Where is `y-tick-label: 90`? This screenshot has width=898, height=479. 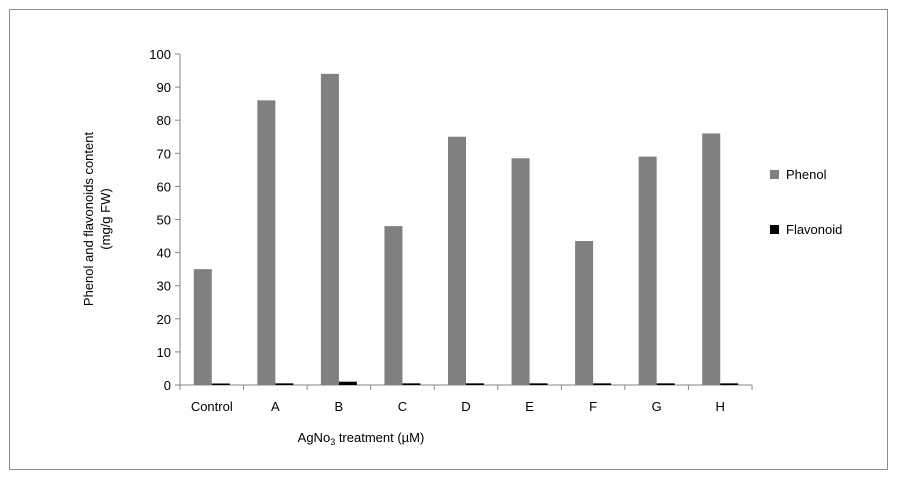
y-tick-label: 90 is located at coordinates (164, 87).